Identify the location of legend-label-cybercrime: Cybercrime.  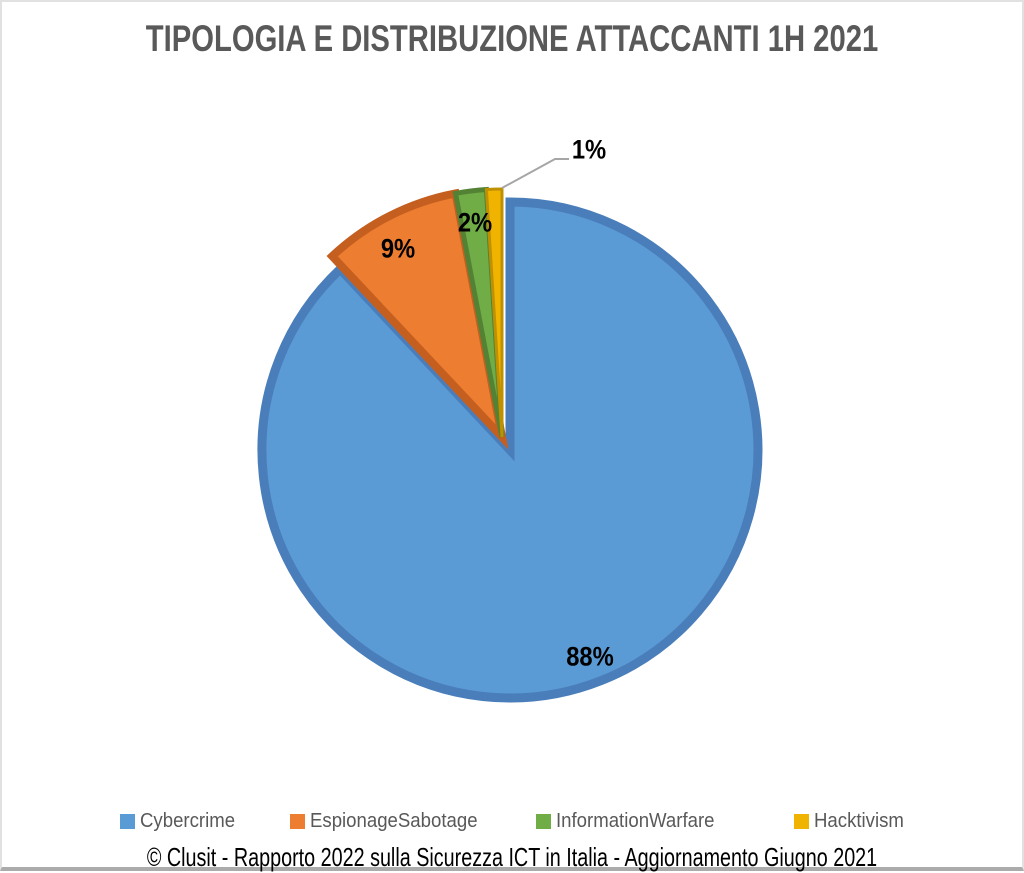
(188, 820).